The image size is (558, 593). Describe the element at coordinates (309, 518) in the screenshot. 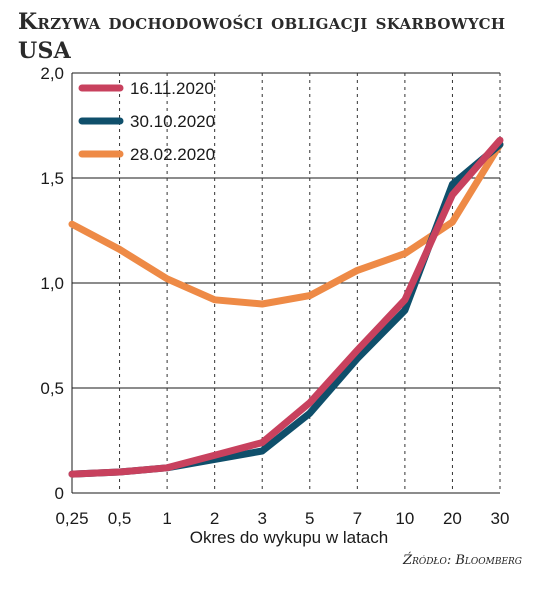

I see `x-tick-label: 5` at that location.